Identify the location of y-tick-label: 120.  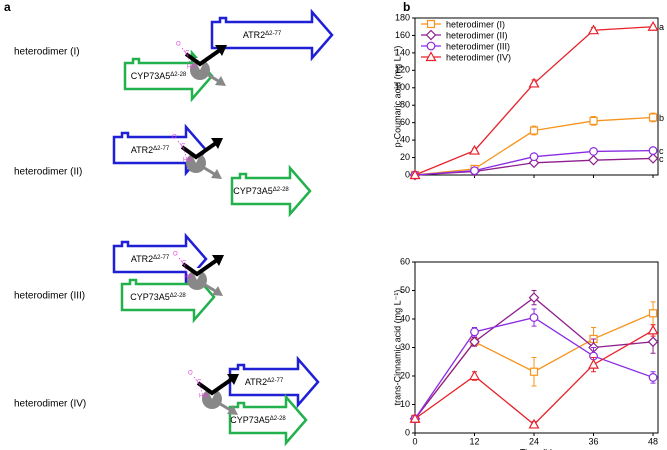
(402, 70).